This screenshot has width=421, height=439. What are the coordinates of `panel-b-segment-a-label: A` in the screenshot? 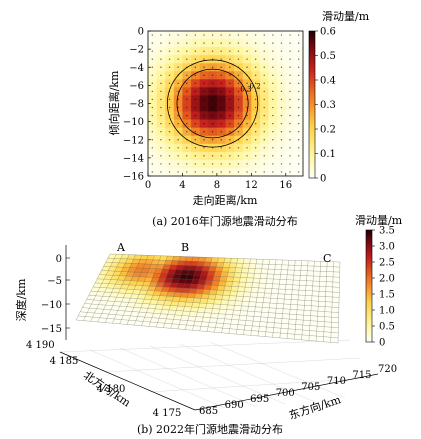 It's located at (121, 247).